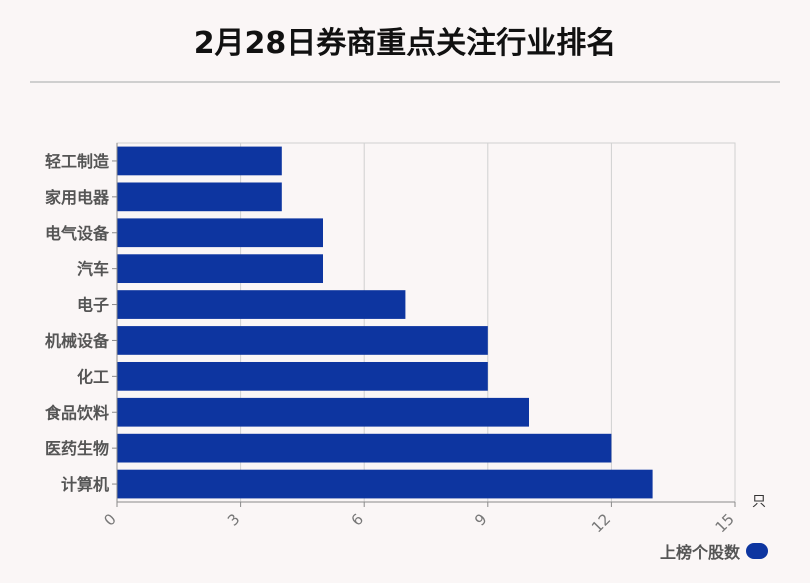 The image size is (810, 583). Describe the element at coordinates (77, 197) in the screenshot. I see `category-label: 家用电器` at that location.